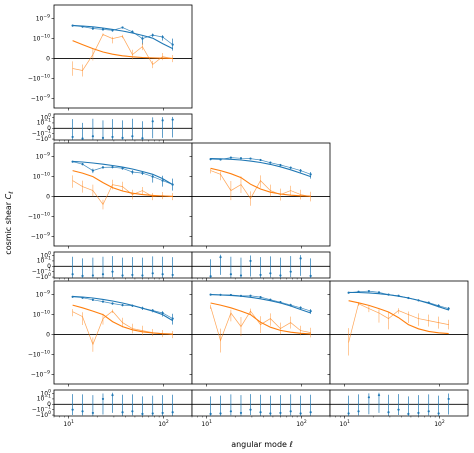 The image size is (474, 453). Describe the element at coordinates (45, 392) in the screenshot. I see `residual-y-tick-label: 10⁰` at that location.